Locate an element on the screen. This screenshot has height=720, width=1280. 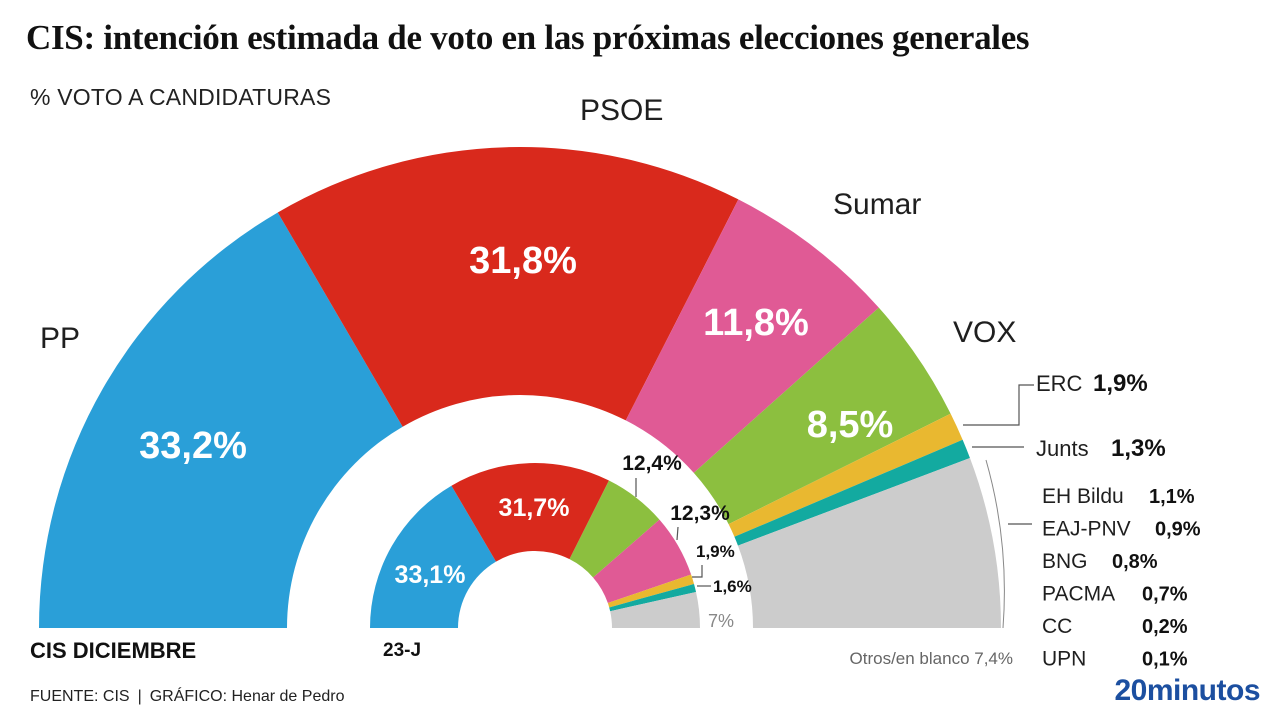
others-item-name: EH Bildu is located at coordinates (1083, 496).